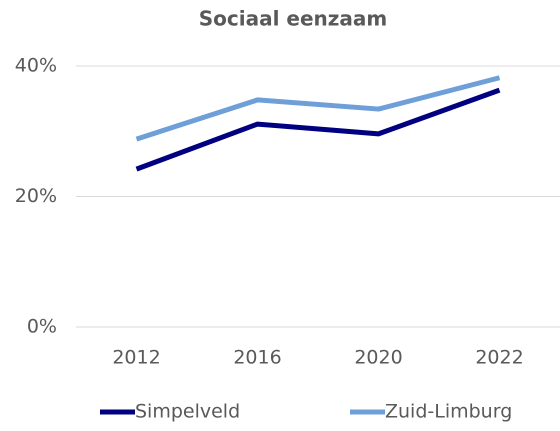  Describe the element at coordinates (293, 19) in the screenshot. I see `chart-title: Sociaal eenzaam` at that location.